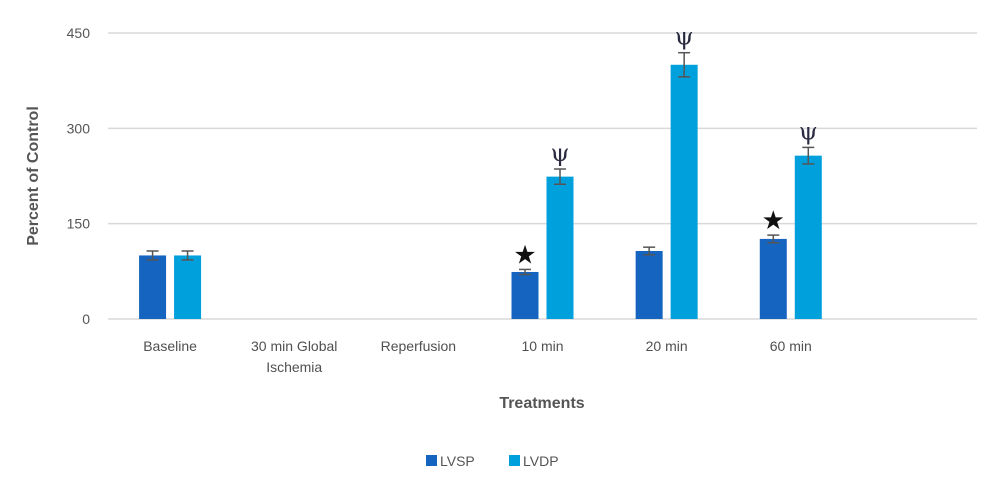 The height and width of the screenshot is (486, 1000). I want to click on x-category-label: Ischemia, so click(294, 367).